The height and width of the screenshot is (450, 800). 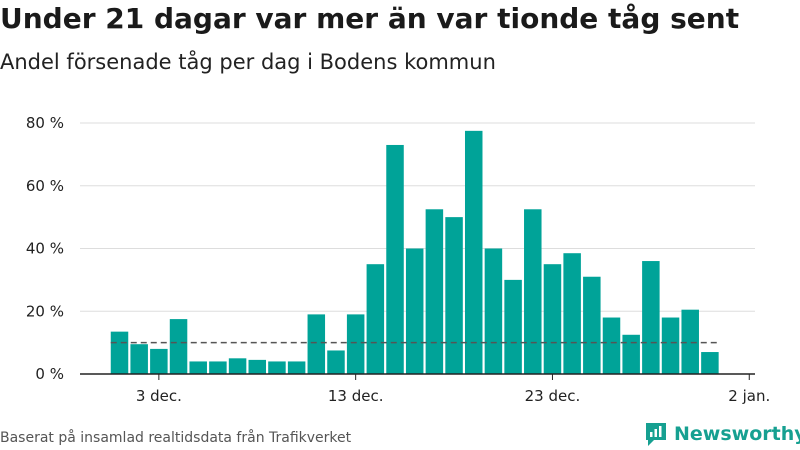 I want to click on newsworthy-logo-icon, so click(x=656, y=434).